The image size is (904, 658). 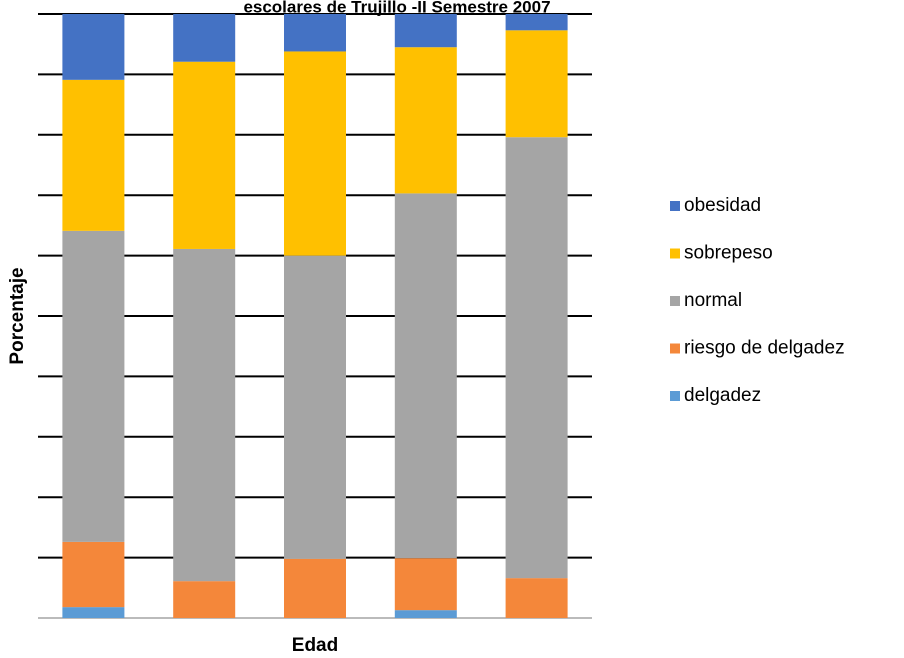 I want to click on y-axis-label: Porcentaje, so click(x=17, y=315).